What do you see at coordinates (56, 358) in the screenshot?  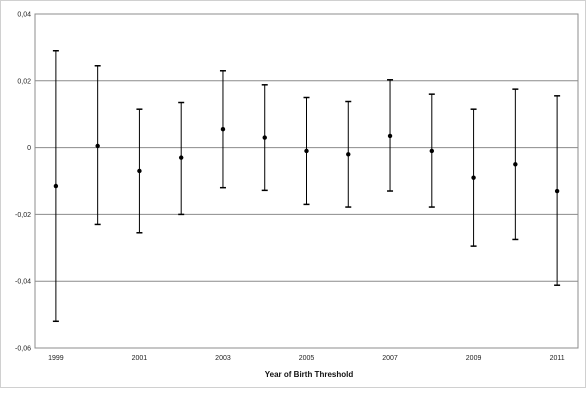 I see `x-tick-label: 1999` at bounding box center [56, 358].